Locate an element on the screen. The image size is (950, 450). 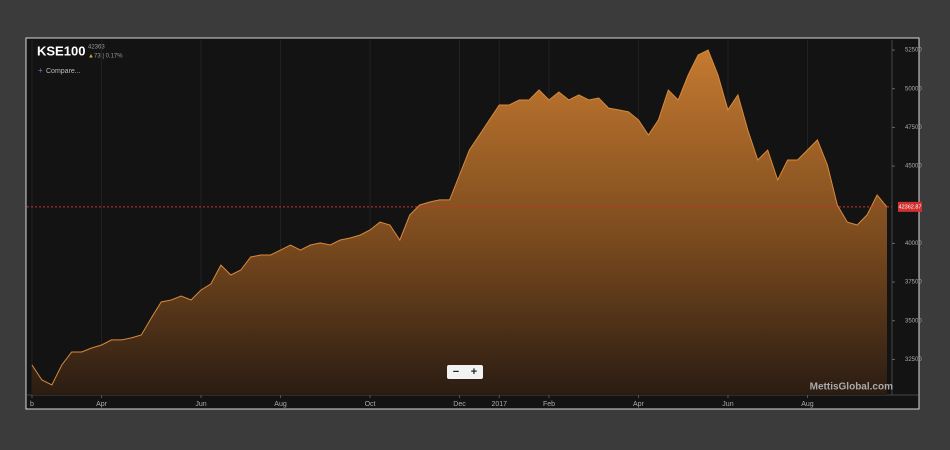
x-tick-label: b is located at coordinates (32, 404).